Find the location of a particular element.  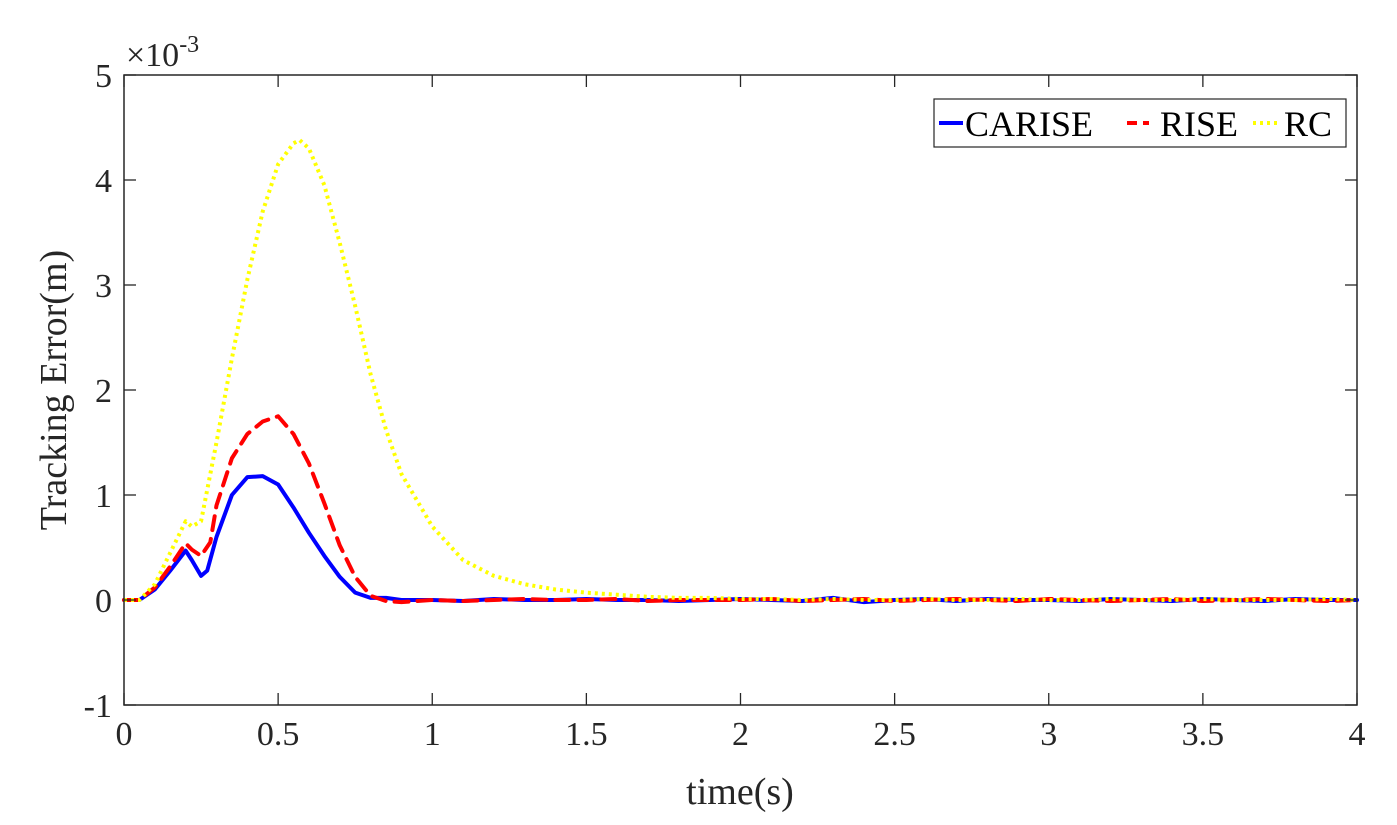

x-tick-label: 0 is located at coordinates (124, 734).